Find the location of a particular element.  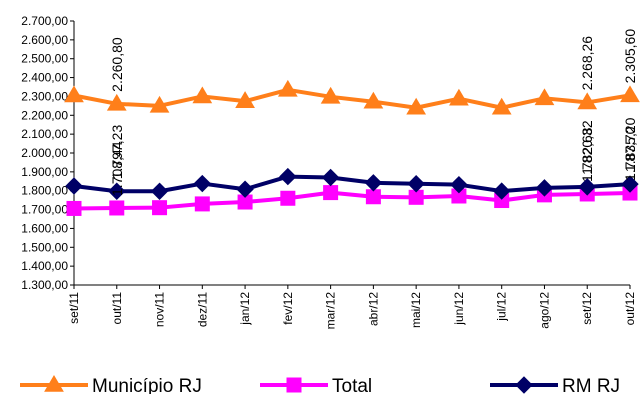

y-tick-label: 2.600,00 is located at coordinates (44, 40).